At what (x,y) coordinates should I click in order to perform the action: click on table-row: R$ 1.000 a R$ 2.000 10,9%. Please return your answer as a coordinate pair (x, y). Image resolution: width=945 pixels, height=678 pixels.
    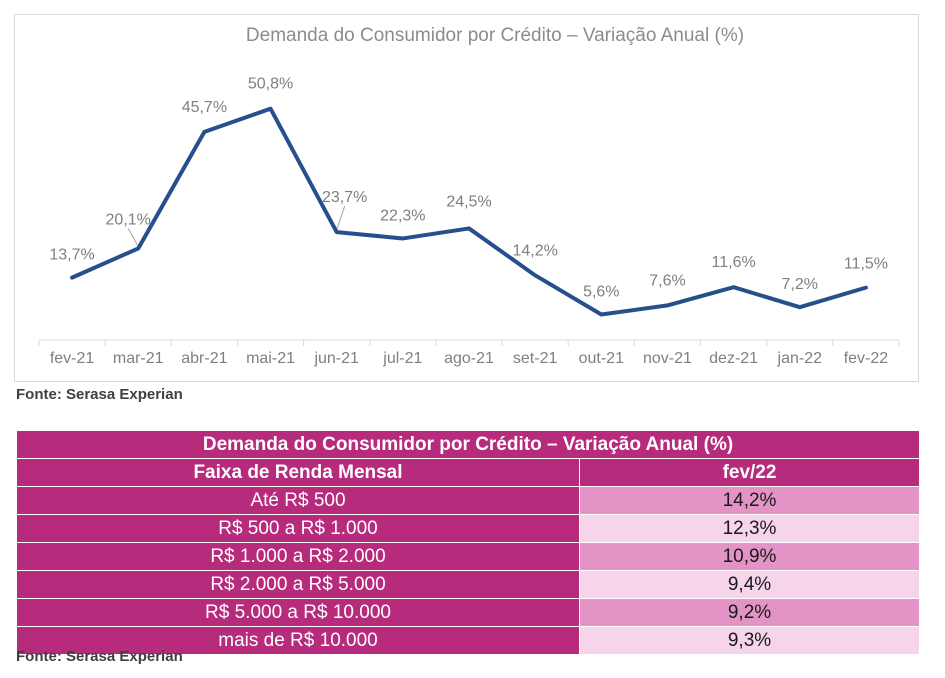
    Looking at the image, I should click on (468, 556).